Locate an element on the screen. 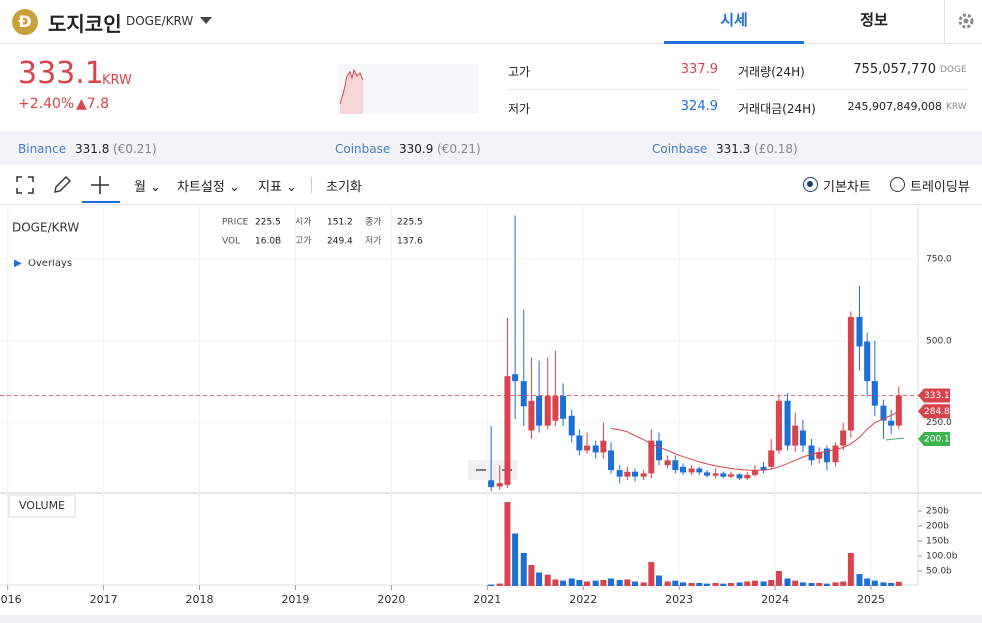 Image resolution: width=982 pixels, height=623 pixels. crosshair-icon is located at coordinates (100, 185).